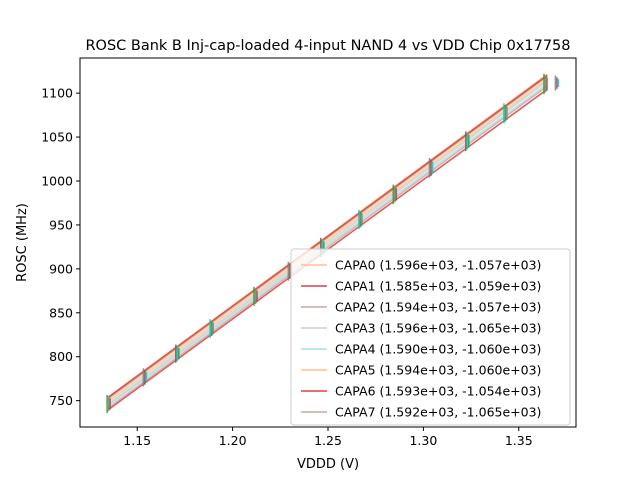 The image size is (640, 480). I want to click on legend-label-1: CAPA1 (1.585e+03, -1.059e+03), so click(438, 286).